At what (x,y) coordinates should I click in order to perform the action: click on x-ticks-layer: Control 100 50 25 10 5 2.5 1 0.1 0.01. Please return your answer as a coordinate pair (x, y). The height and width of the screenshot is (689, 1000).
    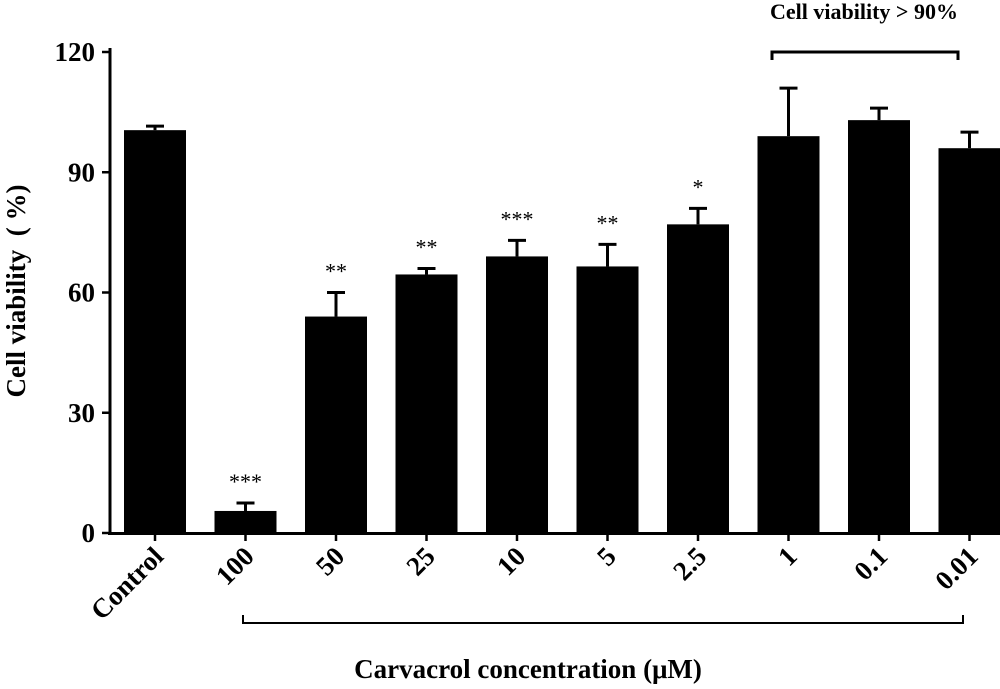
    Looking at the image, I should click on (534, 579).